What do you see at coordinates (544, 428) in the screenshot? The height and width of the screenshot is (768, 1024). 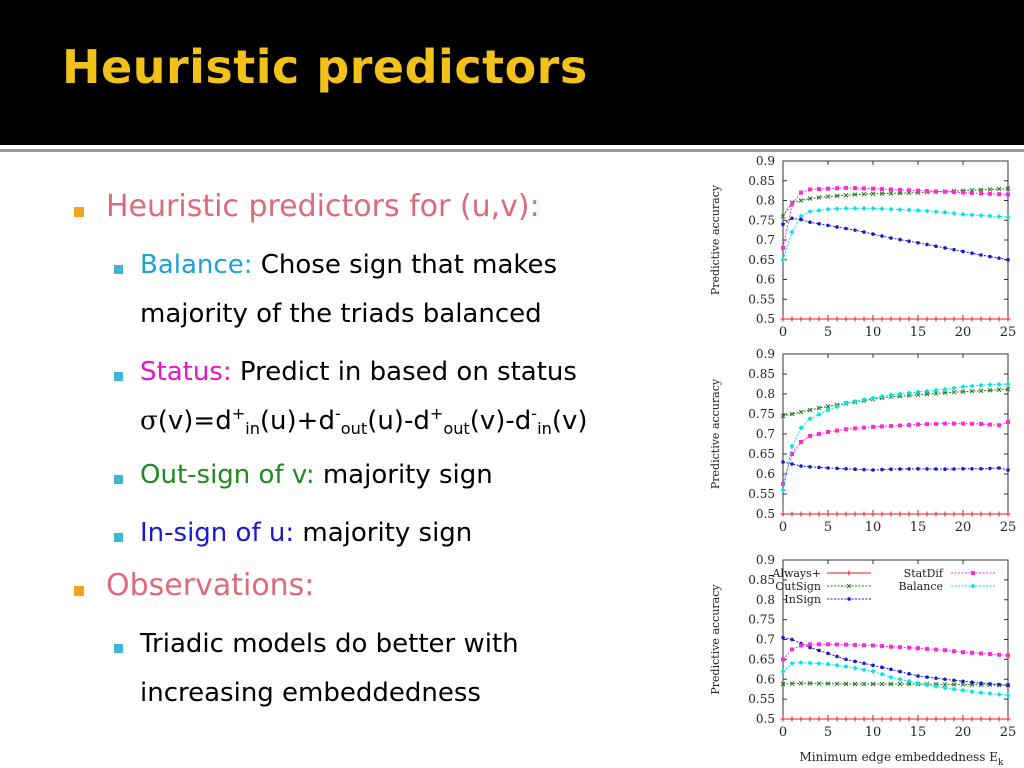 I see `formula-sub: in` at bounding box center [544, 428].